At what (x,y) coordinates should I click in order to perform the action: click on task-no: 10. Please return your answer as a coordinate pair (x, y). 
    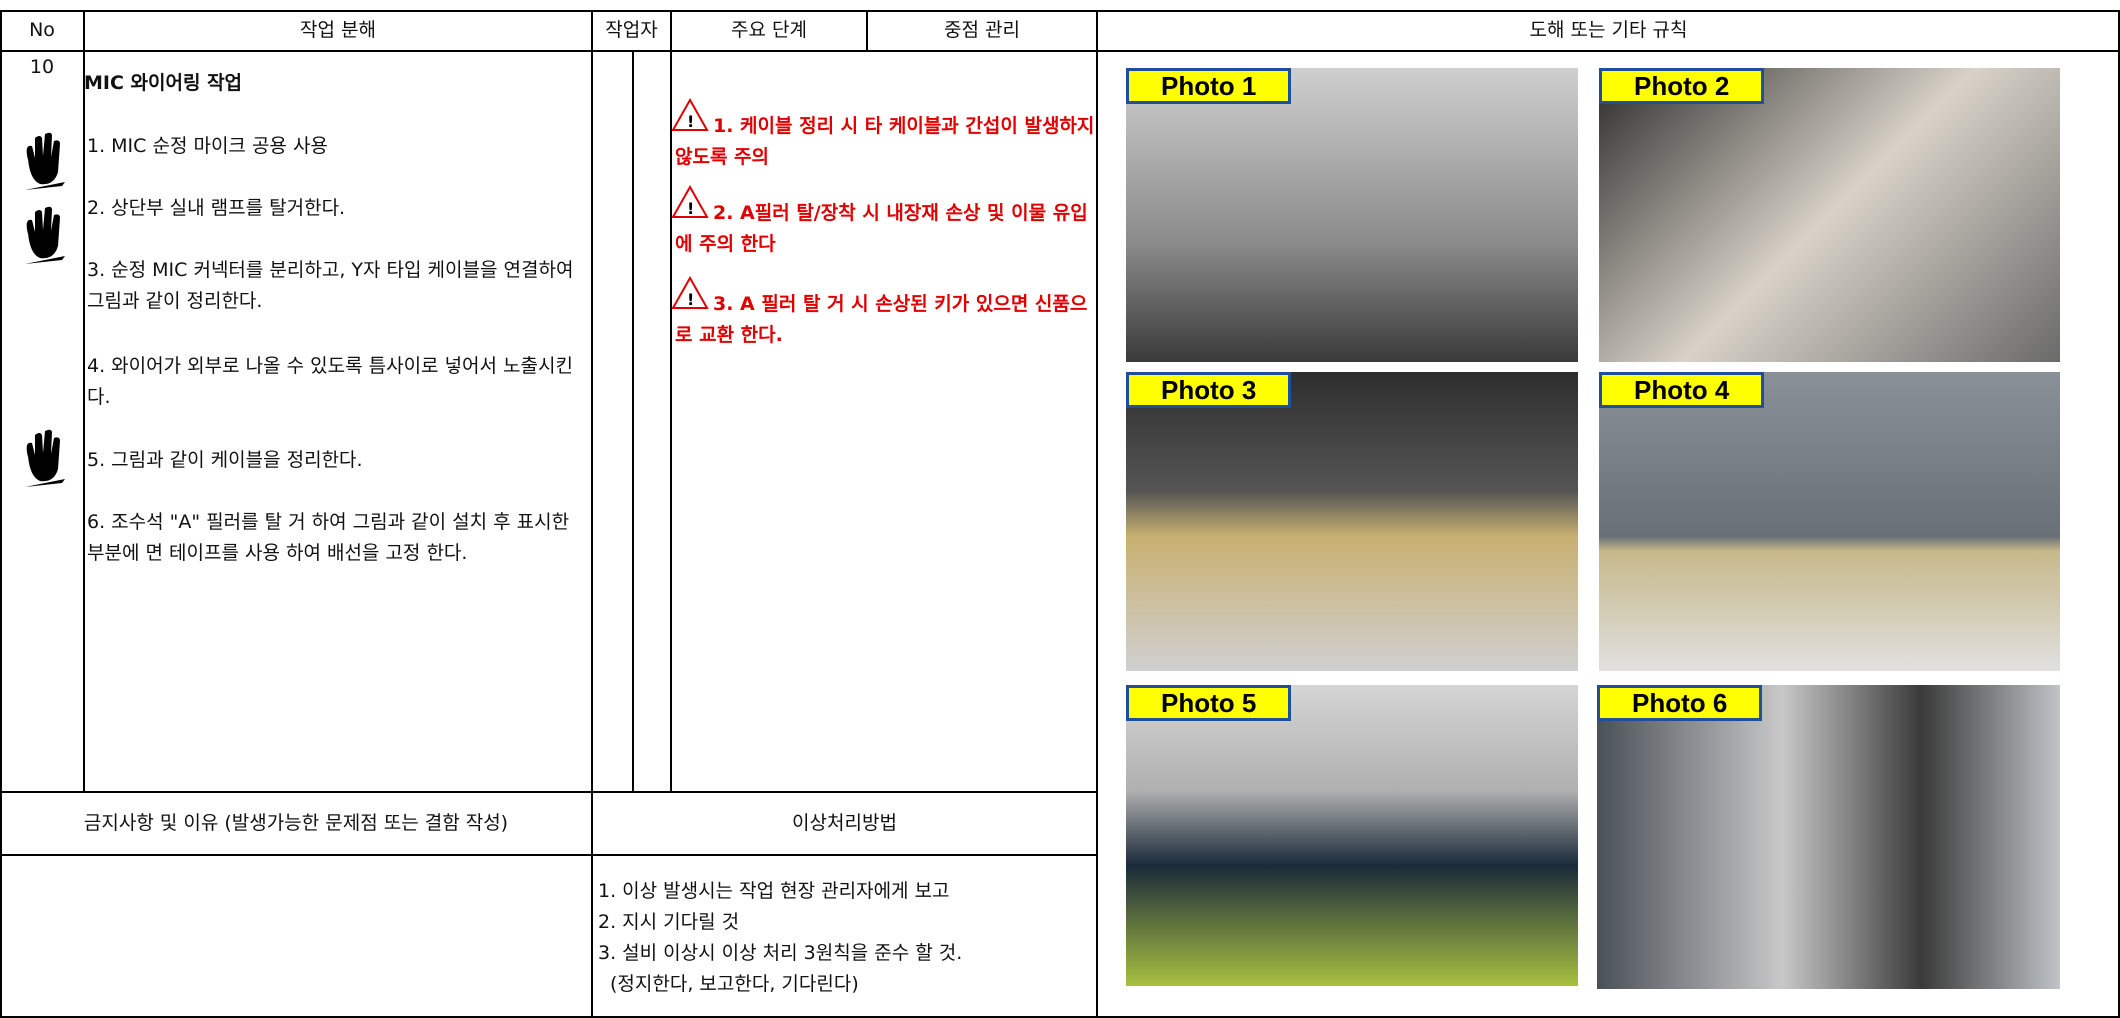
    Looking at the image, I should click on (42, 67).